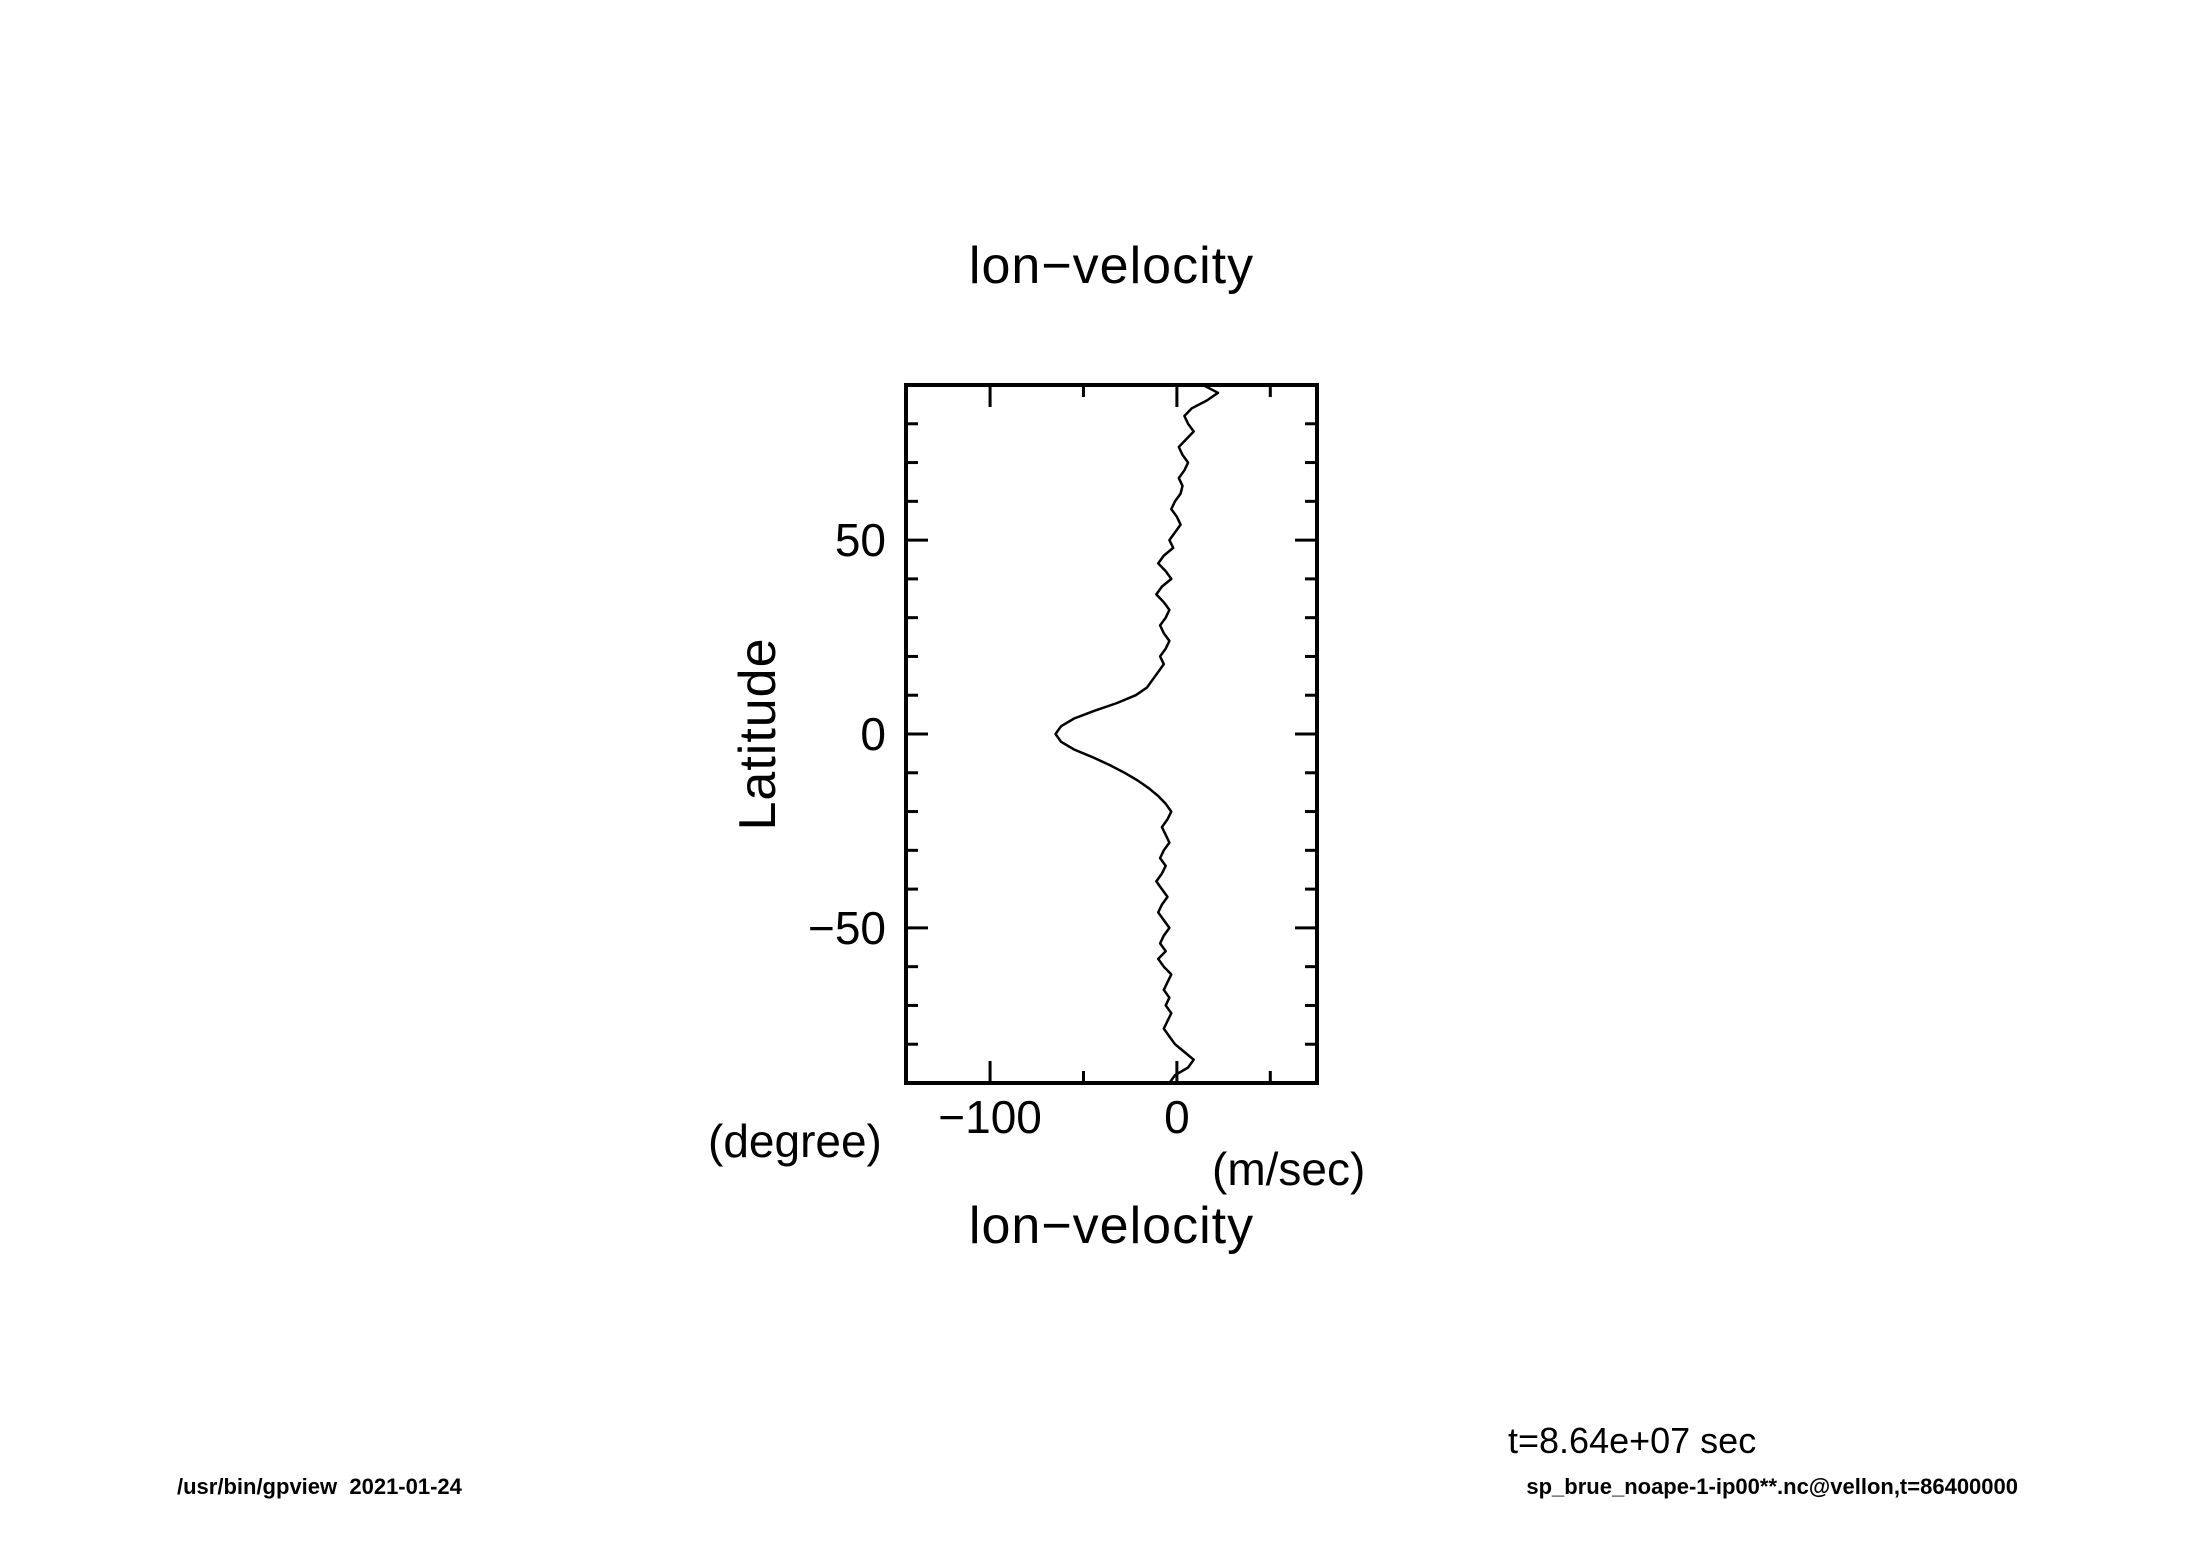 The height and width of the screenshot is (1546, 2188). Describe the element at coordinates (319, 1486) in the screenshot. I see `footer-command: /usr/bin/gpview 2021-01-24` at that location.